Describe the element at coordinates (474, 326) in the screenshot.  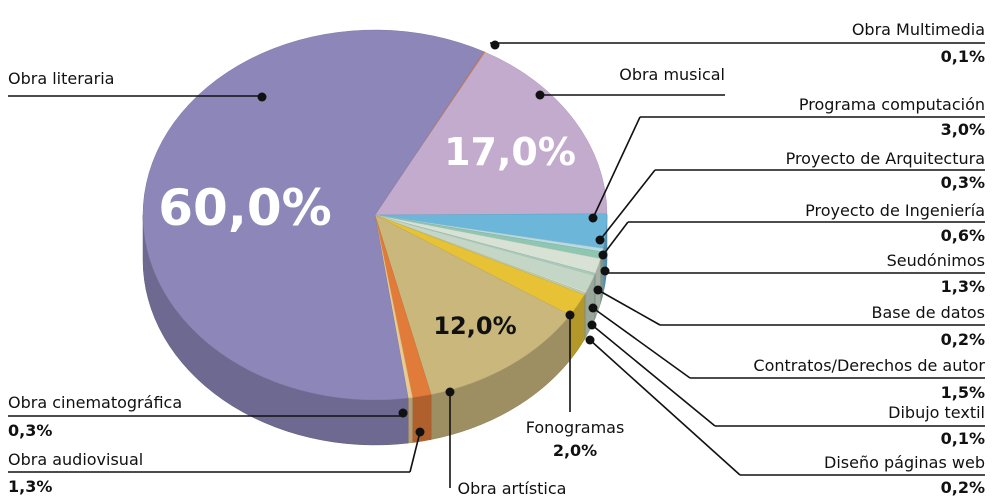
I see `value-label: 12,0%` at that location.